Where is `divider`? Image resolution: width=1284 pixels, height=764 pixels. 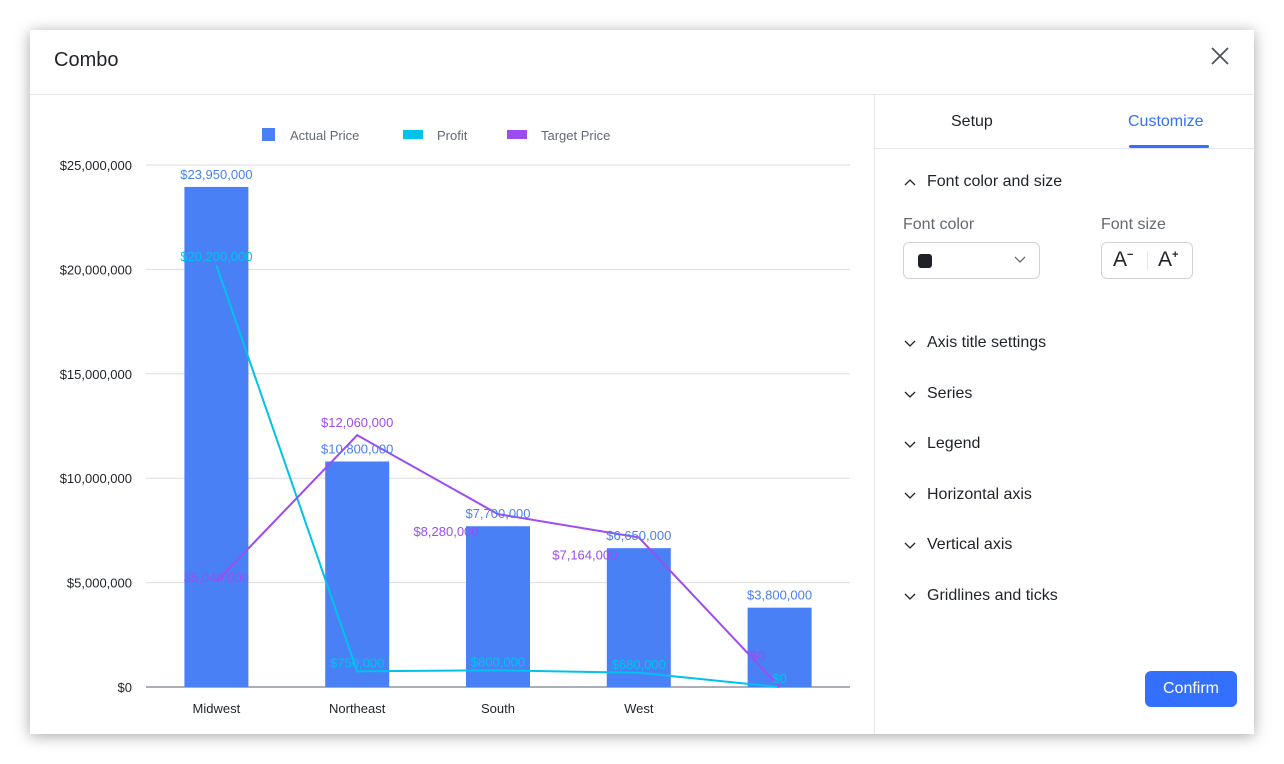 divider is located at coordinates (1147, 260).